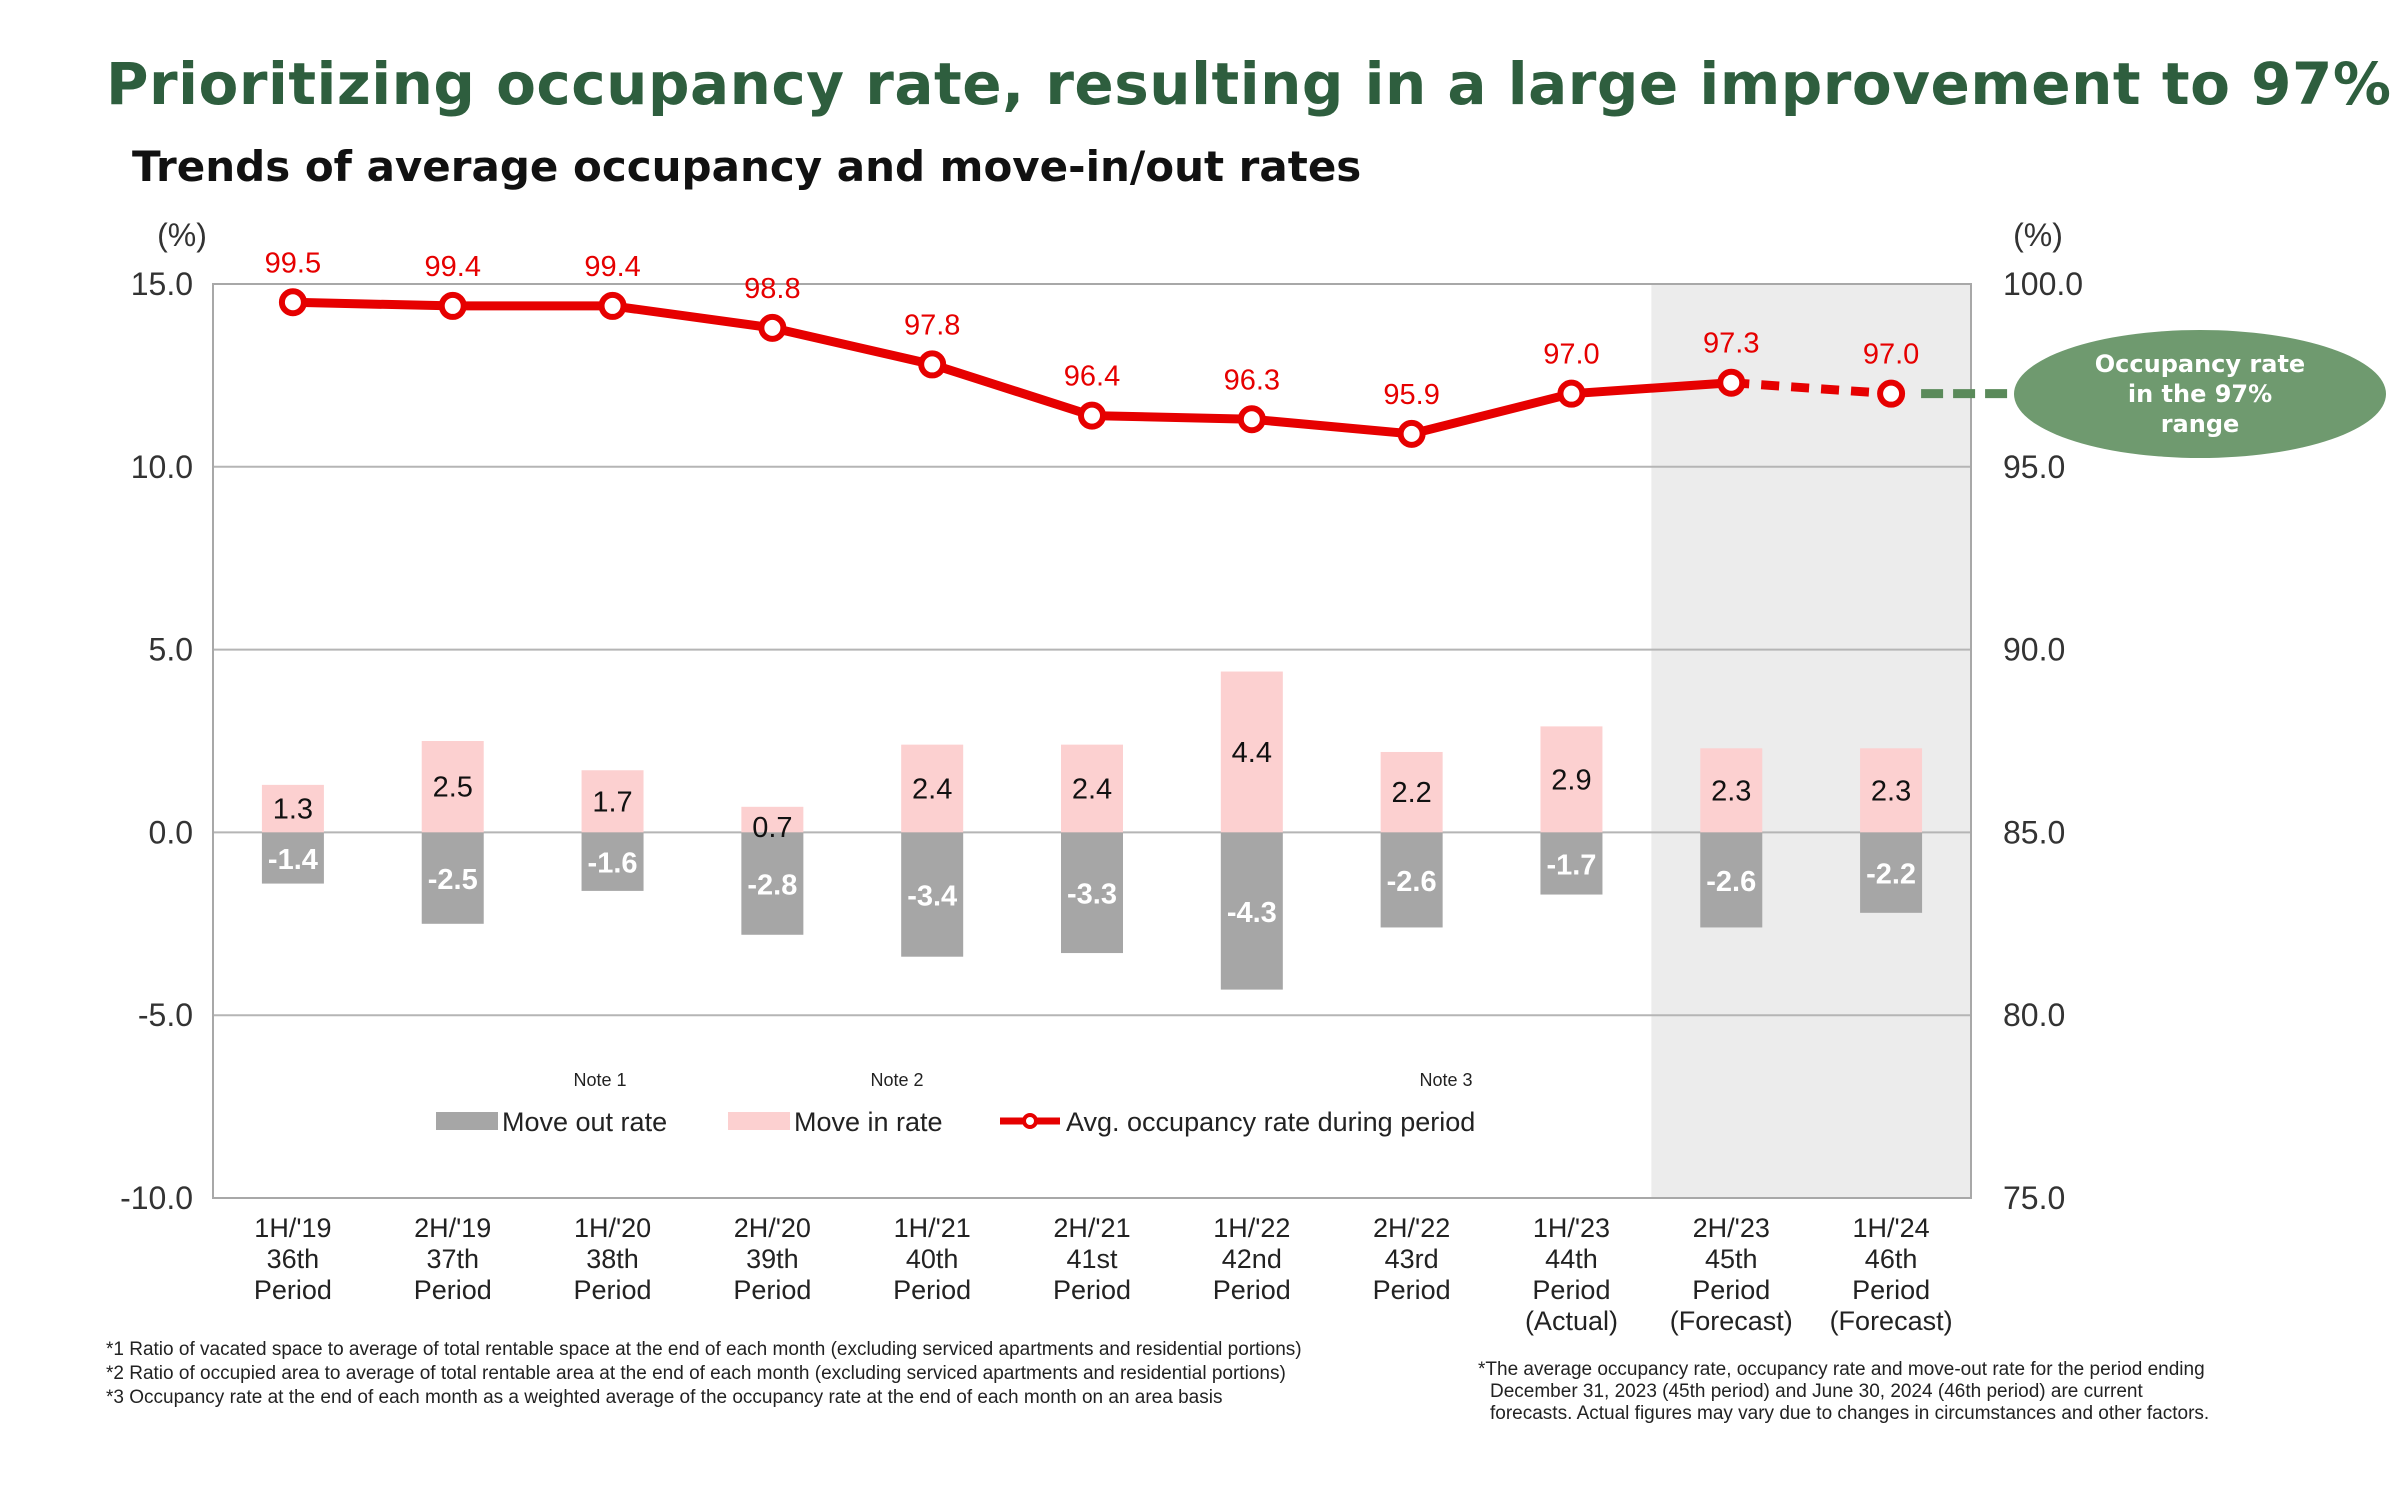 The height and width of the screenshot is (1494, 2400). What do you see at coordinates (293, 263) in the screenshot?
I see `occupancy-label: 99.5` at bounding box center [293, 263].